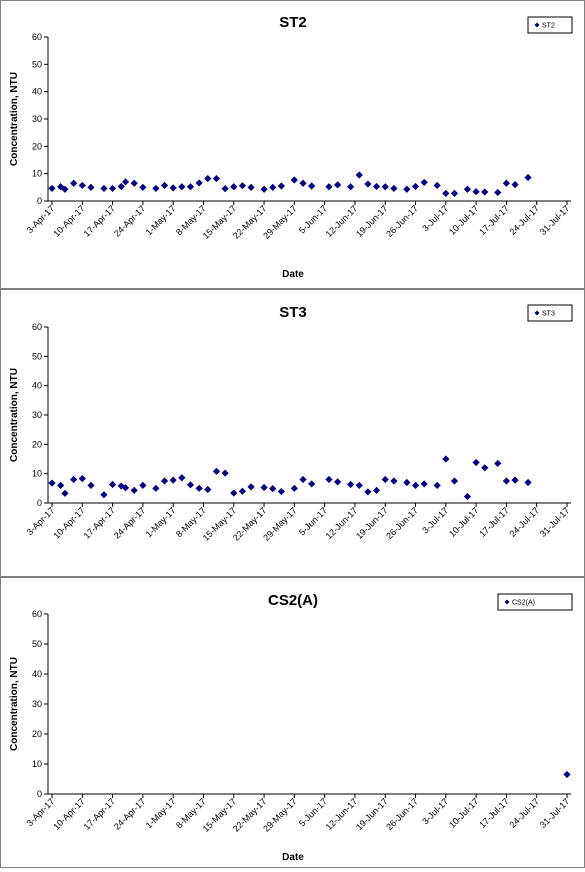 The height and width of the screenshot is (872, 585). I want to click on chart-title: ST2, so click(293, 22).